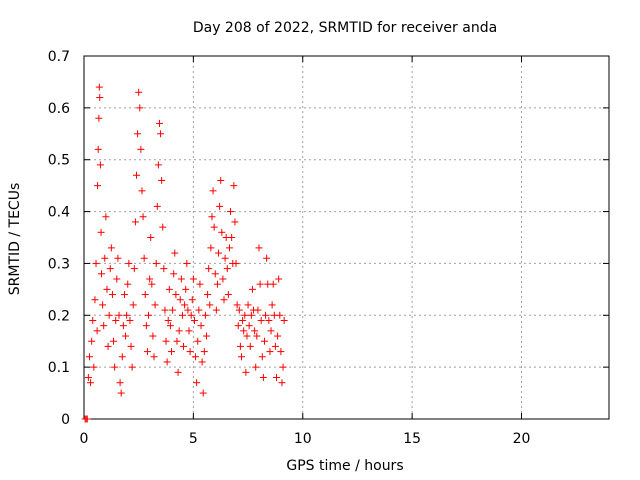 The width and height of the screenshot is (640, 480). I want to click on y-tick-label: 0.2, so click(59, 316).